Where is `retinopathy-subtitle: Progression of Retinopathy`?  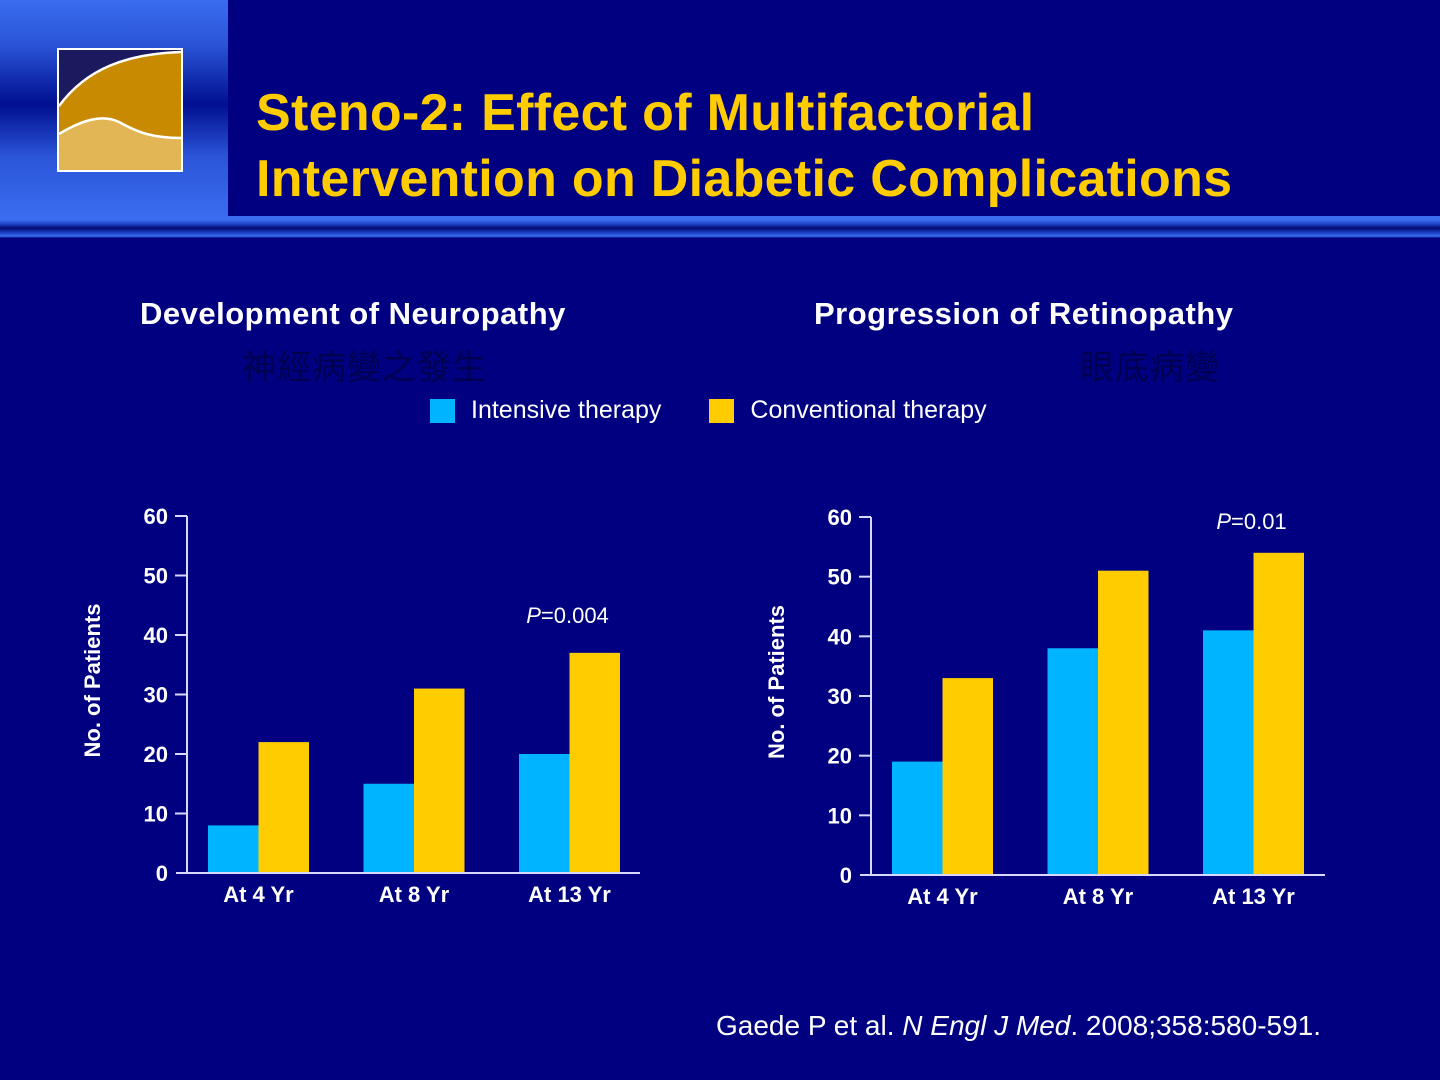
retinopathy-subtitle: Progression of Retinopathy is located at coordinates (1024, 313).